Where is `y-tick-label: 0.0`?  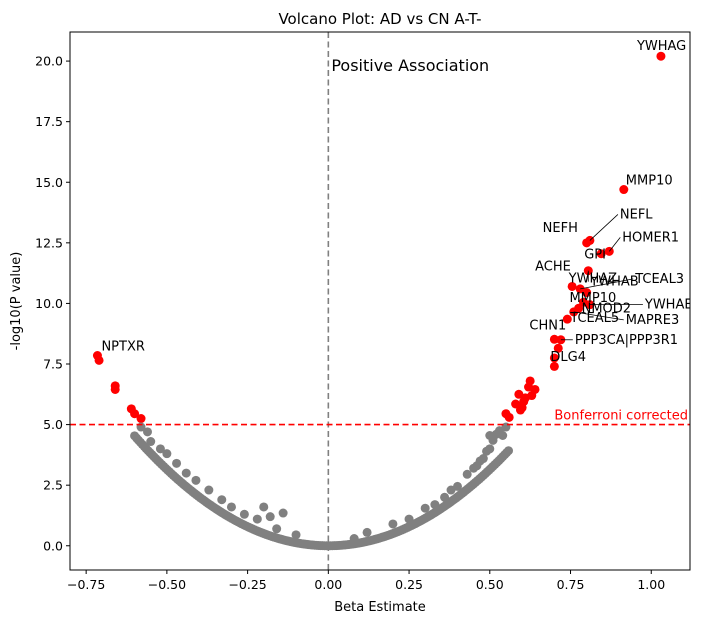 y-tick-label: 0.0 is located at coordinates (53, 545).